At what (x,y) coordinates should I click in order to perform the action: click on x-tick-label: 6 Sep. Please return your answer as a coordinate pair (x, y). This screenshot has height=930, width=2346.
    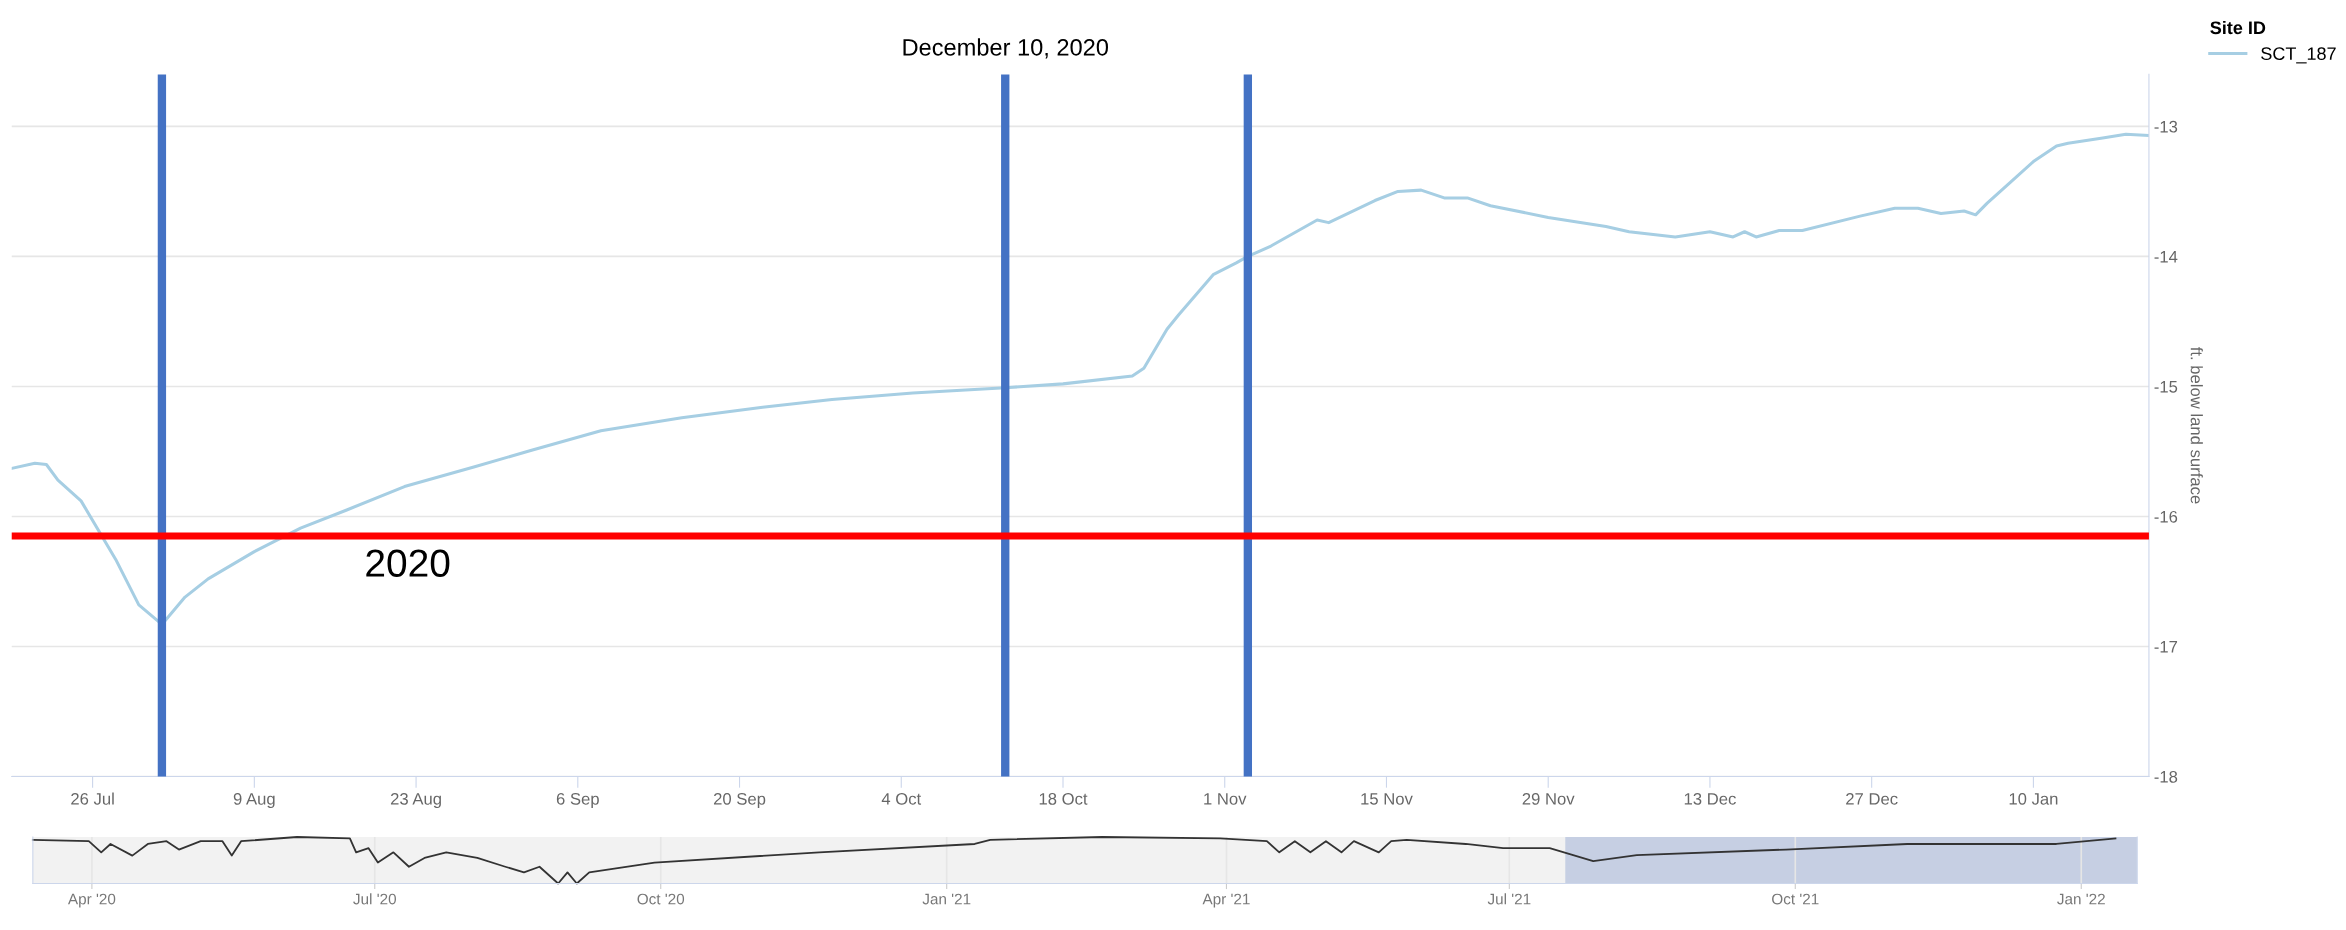
    Looking at the image, I should click on (577, 800).